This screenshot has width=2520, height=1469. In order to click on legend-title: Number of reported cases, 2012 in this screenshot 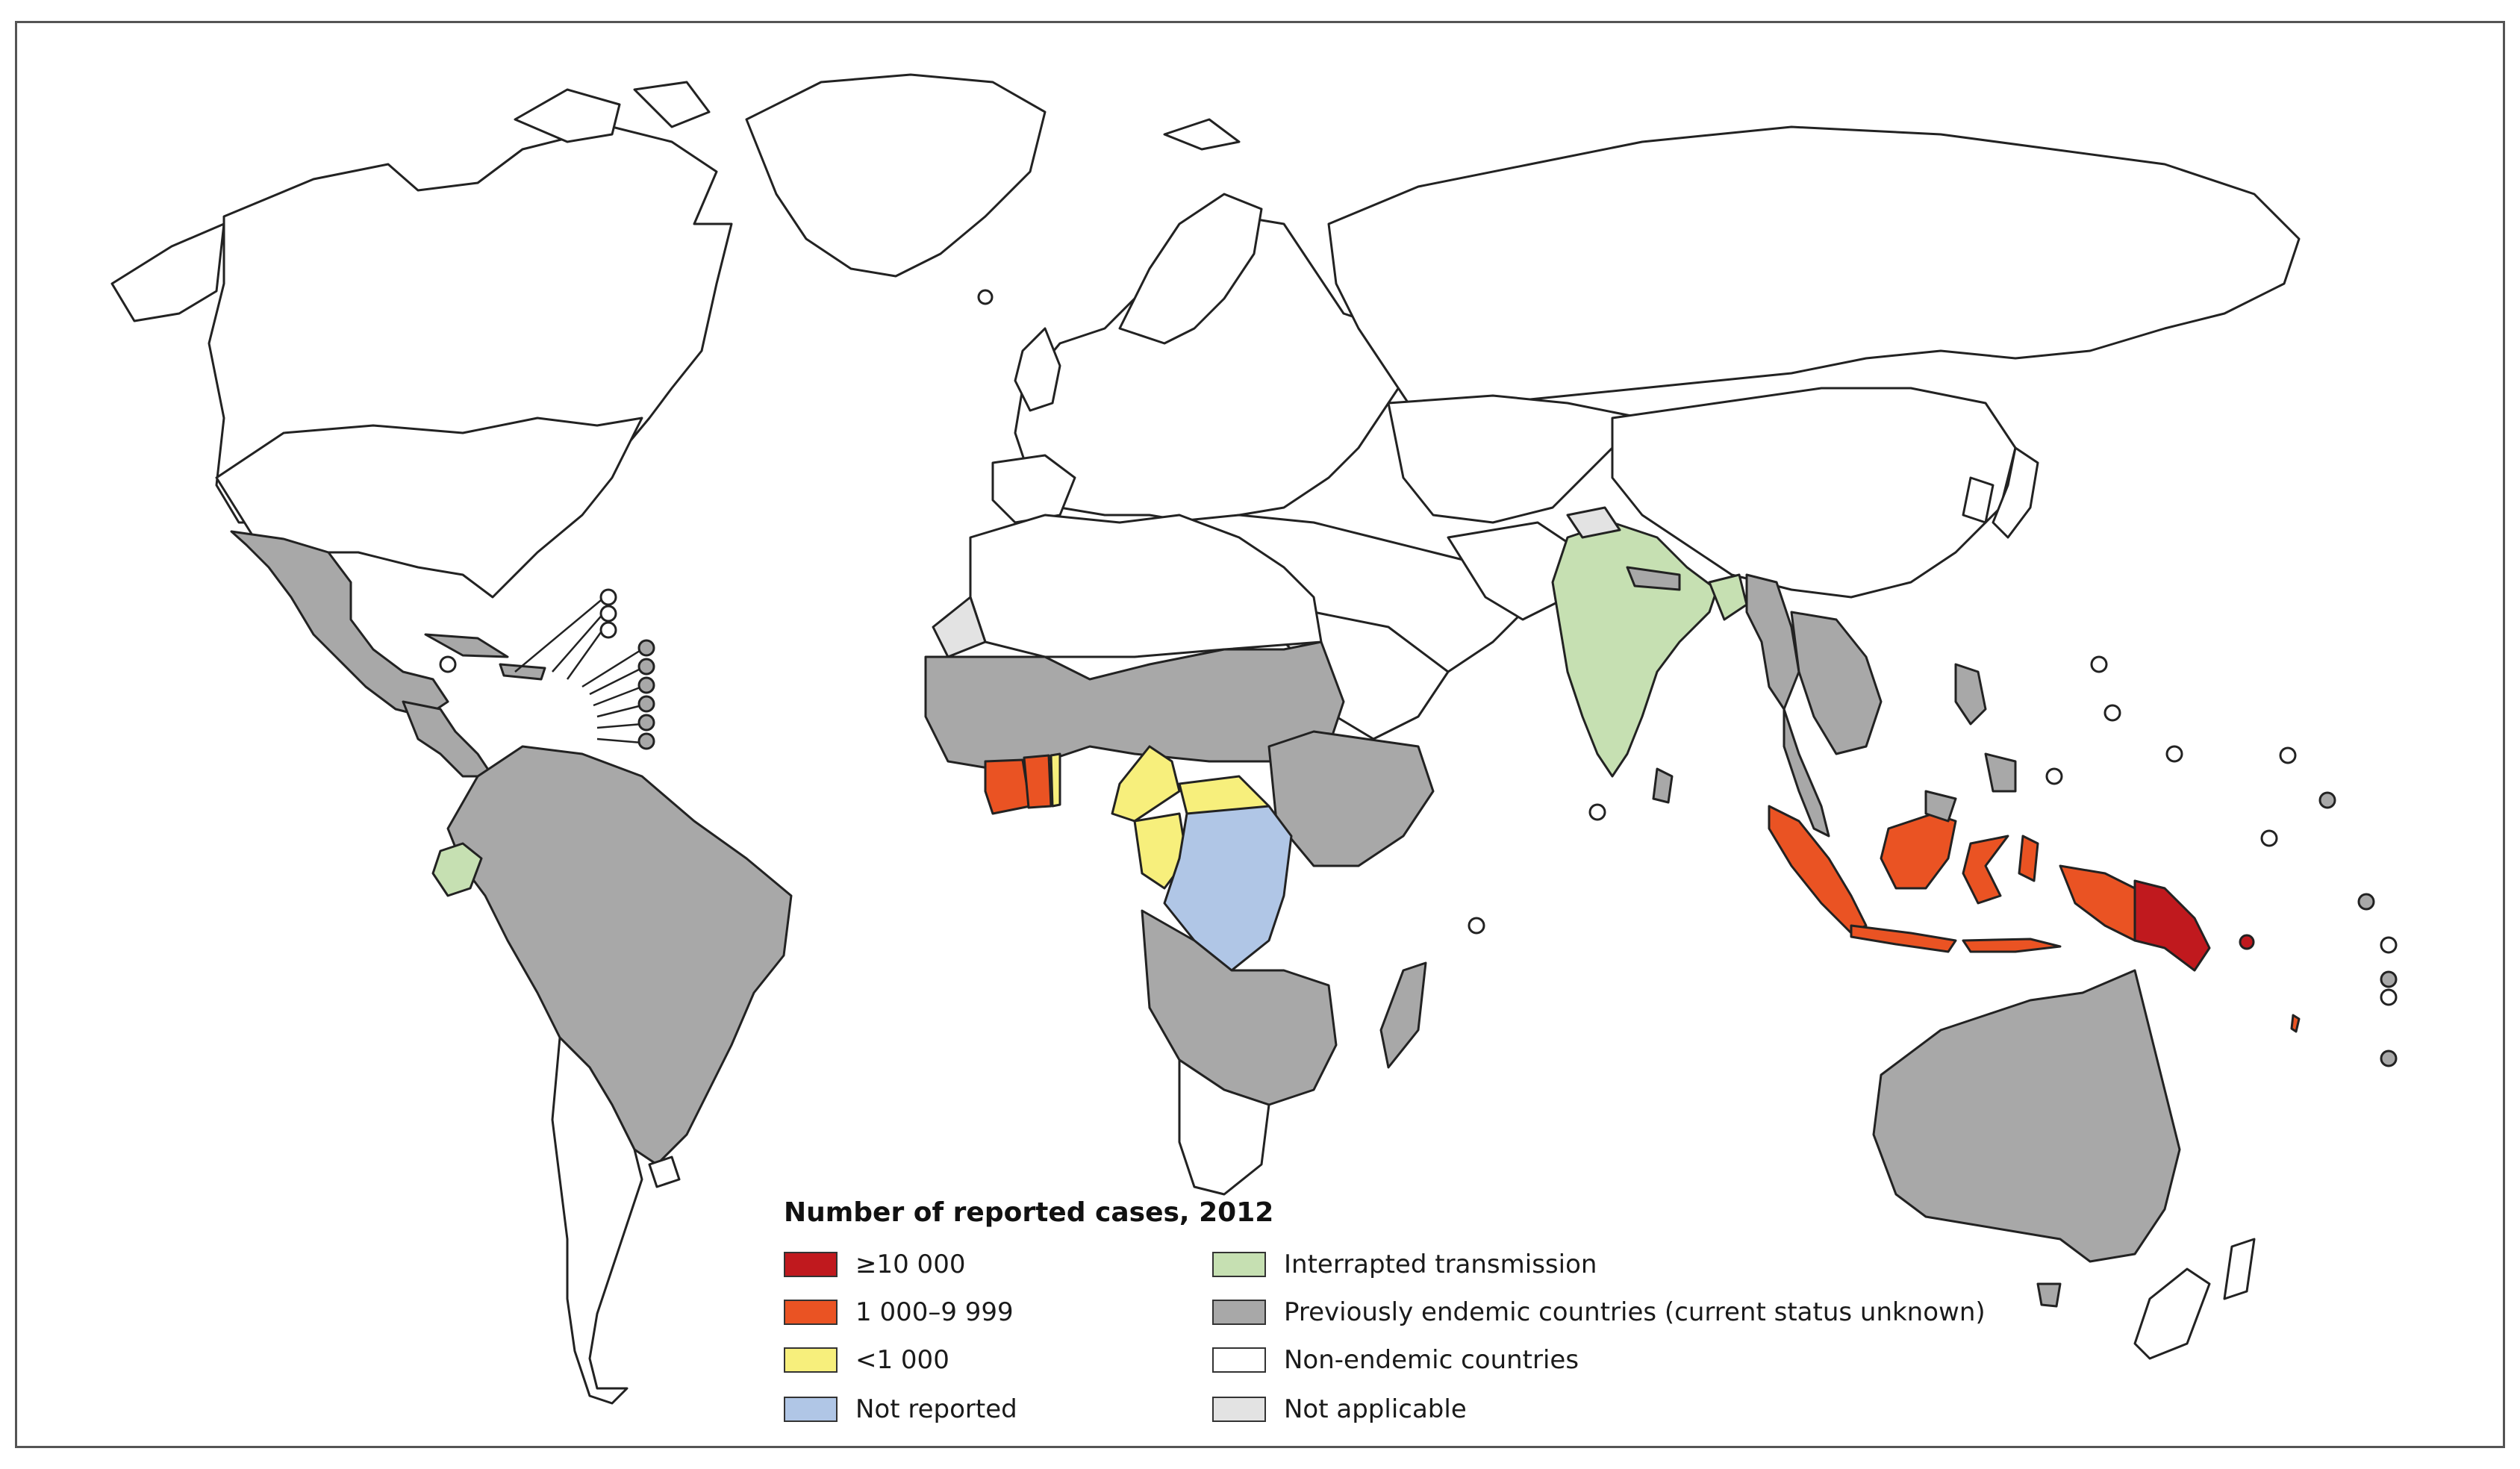, I will do `click(1029, 1212)`.